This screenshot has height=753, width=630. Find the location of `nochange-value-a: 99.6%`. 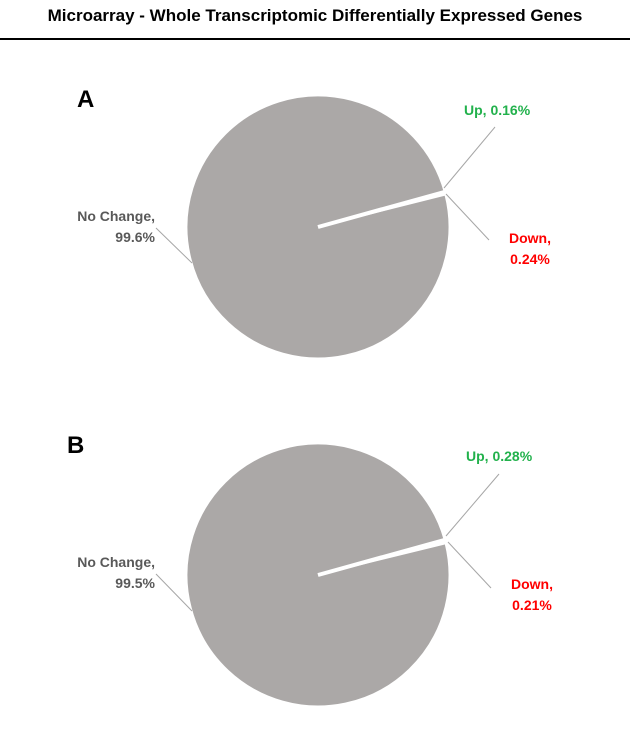

nochange-value-a: 99.6% is located at coordinates (135, 237).